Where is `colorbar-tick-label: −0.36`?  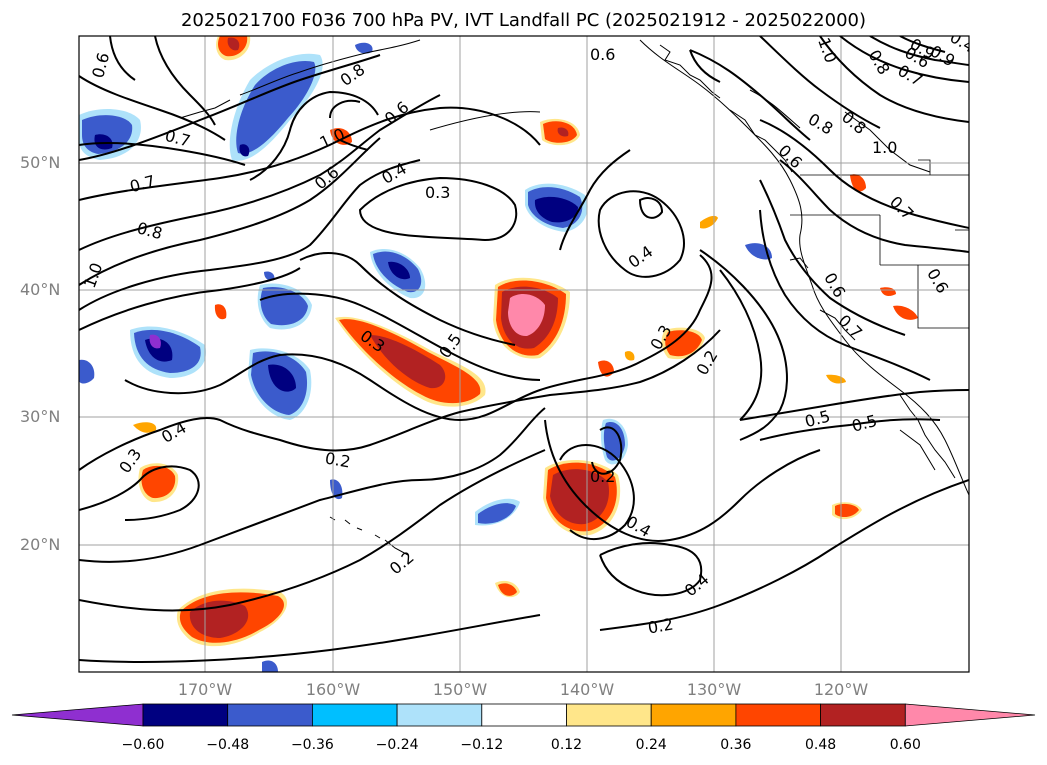
colorbar-tick-label: −0.36 is located at coordinates (312, 745).